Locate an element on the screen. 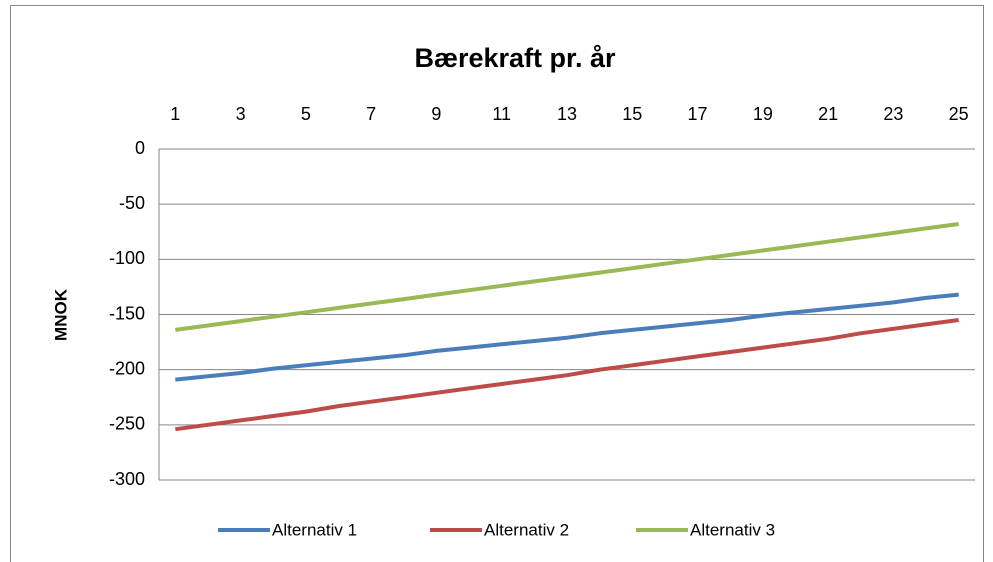  y-tick-label: -150 is located at coordinates (127, 313).